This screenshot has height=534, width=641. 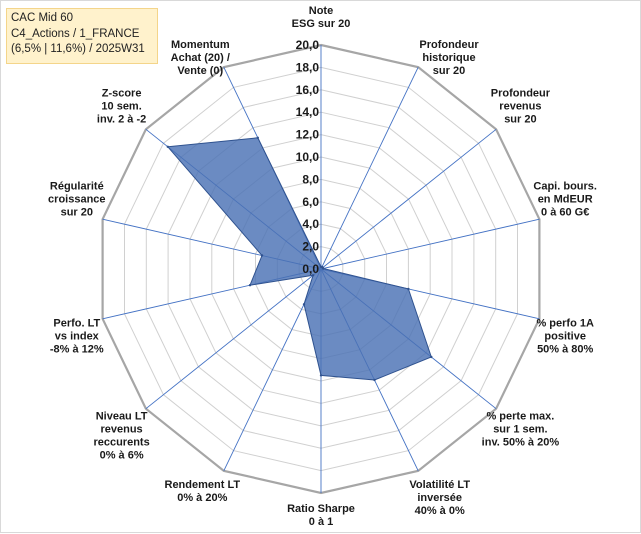 I want to click on tick-label: 0,0, so click(x=310, y=269).